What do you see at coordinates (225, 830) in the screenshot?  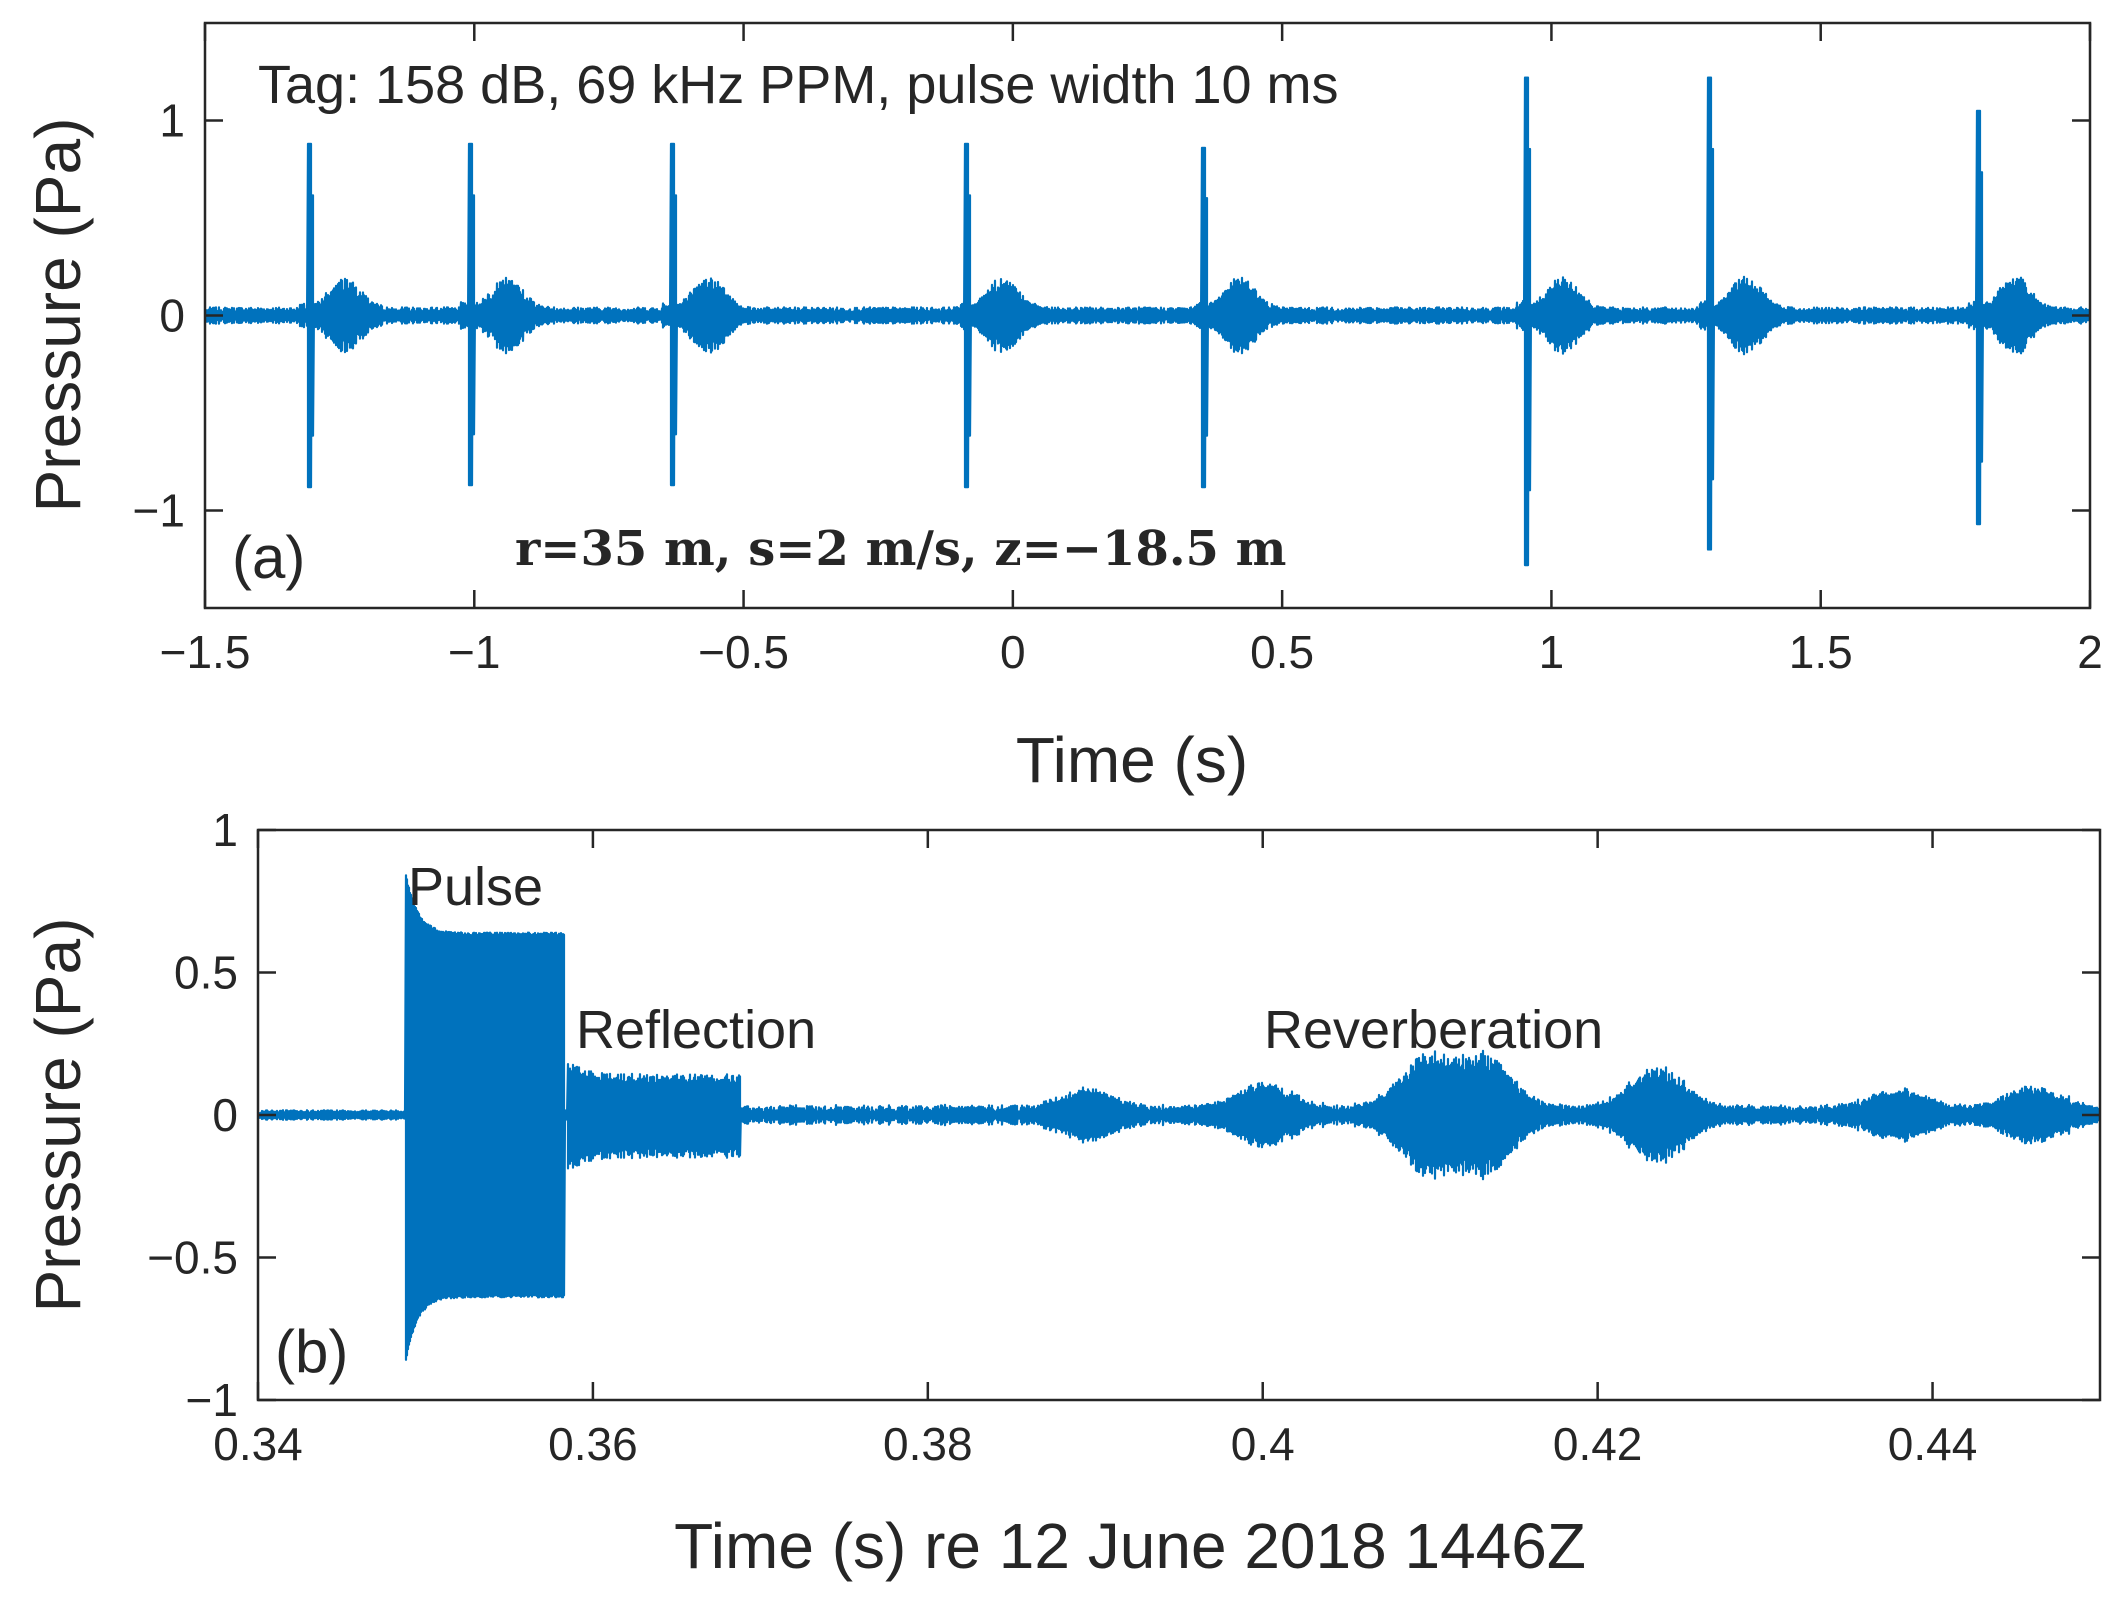 I see `panel-b-ytick-label: 1` at bounding box center [225, 830].